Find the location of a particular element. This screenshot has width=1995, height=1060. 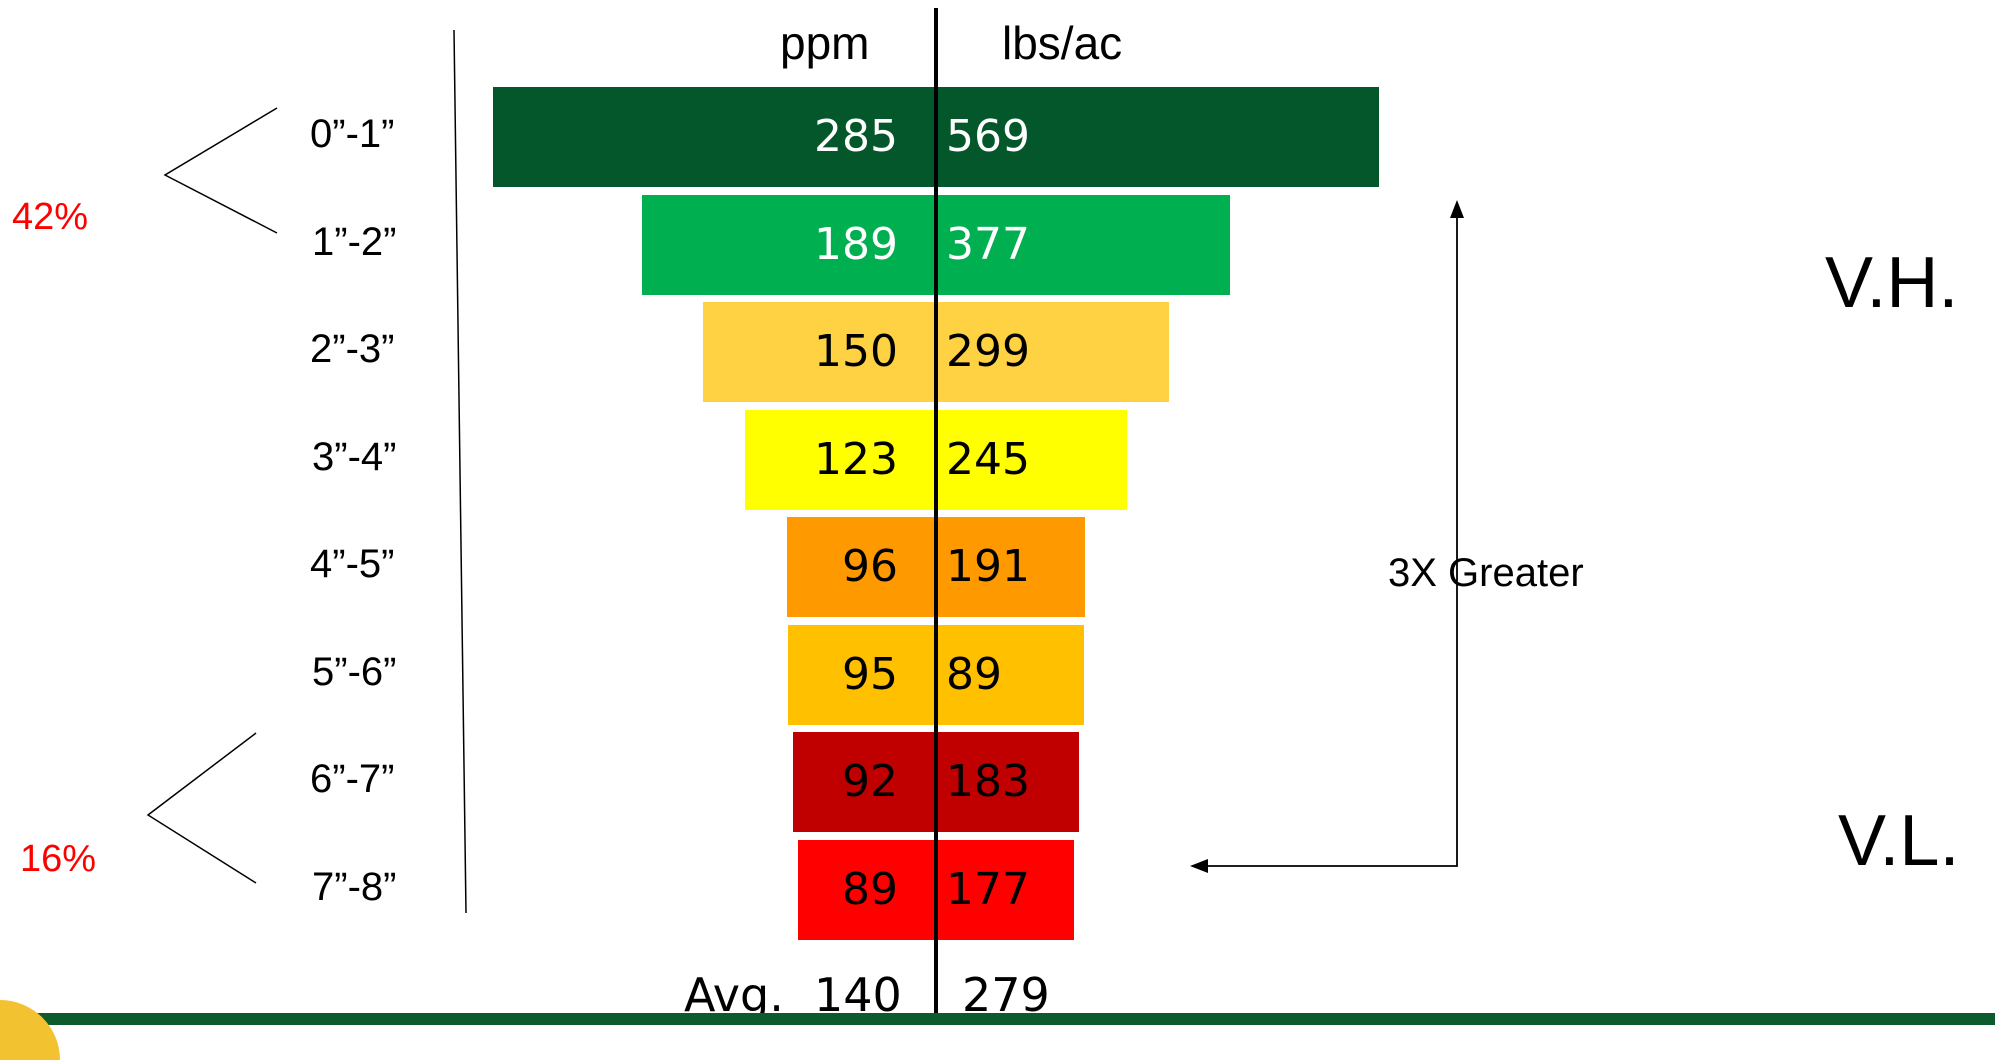

ppm-value: 123 is located at coordinates (856, 459).